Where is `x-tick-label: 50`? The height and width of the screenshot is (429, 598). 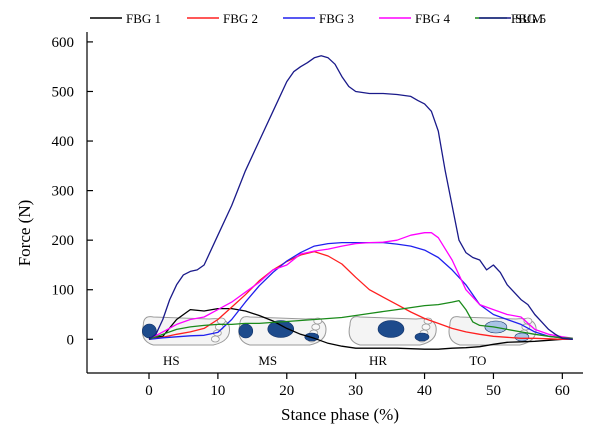 x-tick-label: 50 is located at coordinates (493, 391).